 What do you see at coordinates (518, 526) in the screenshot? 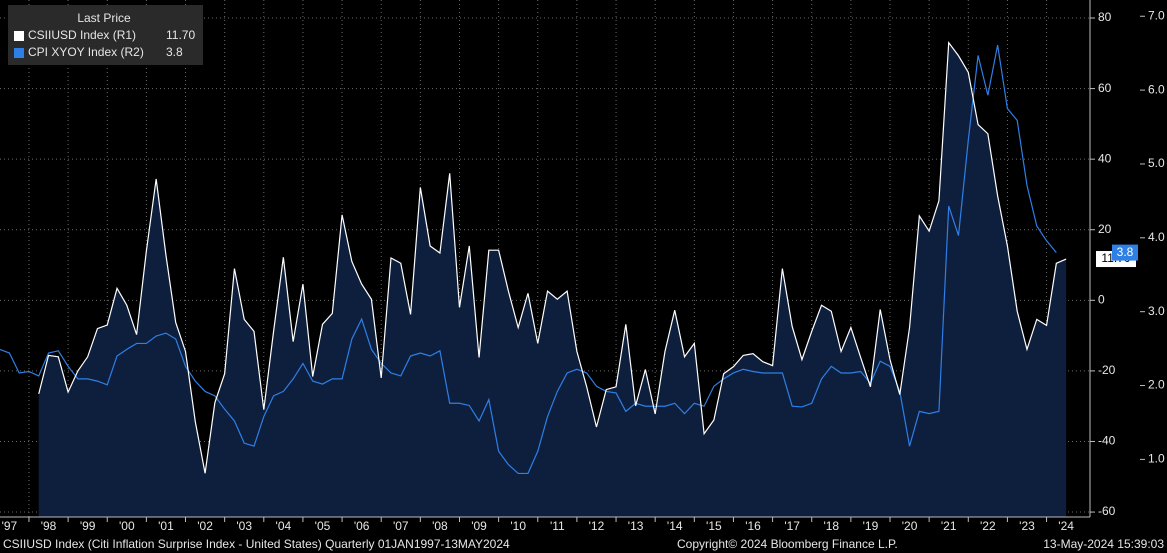
I see `x-tick-label: '10` at bounding box center [518, 526].